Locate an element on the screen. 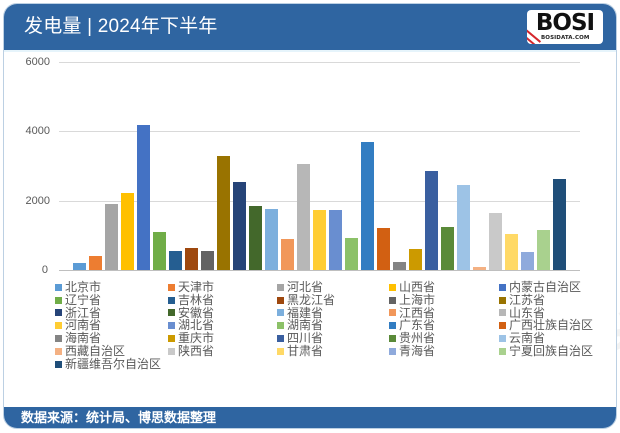 The height and width of the screenshot is (433, 620). legend-item: 青海省 is located at coordinates (444, 351).